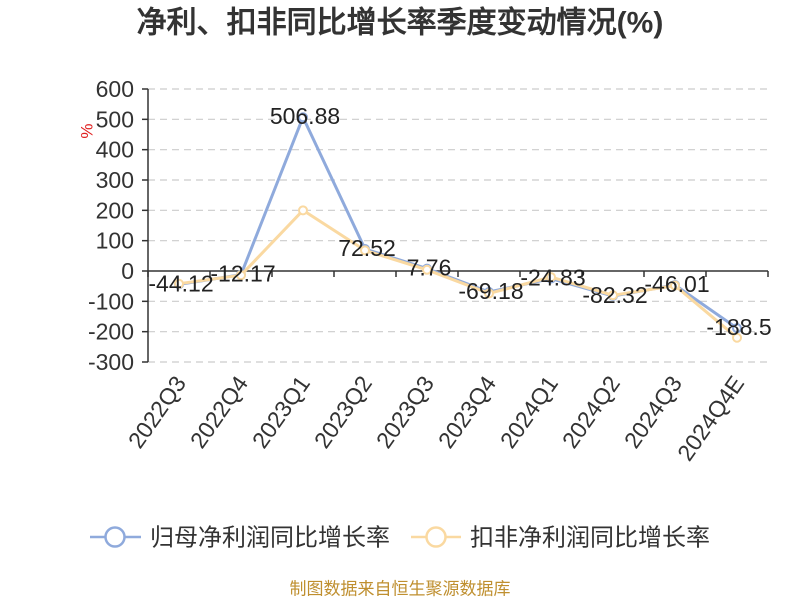  I want to click on y-tick-label: 300, so click(115, 180).